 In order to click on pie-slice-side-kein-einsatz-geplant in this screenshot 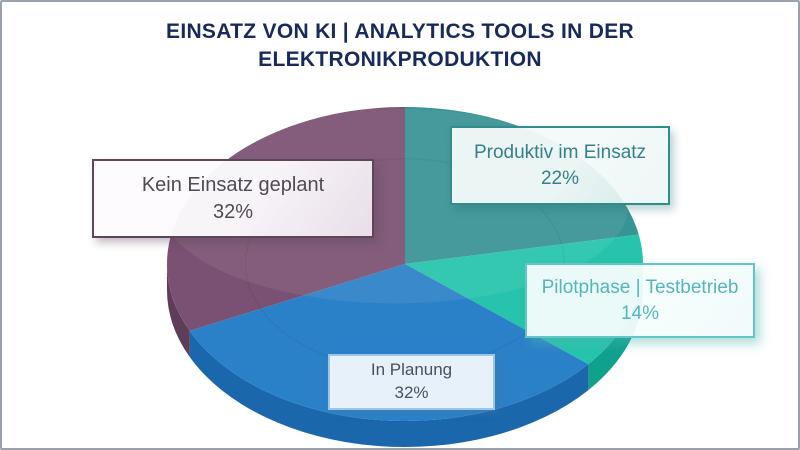, I will do `click(178, 310)`.